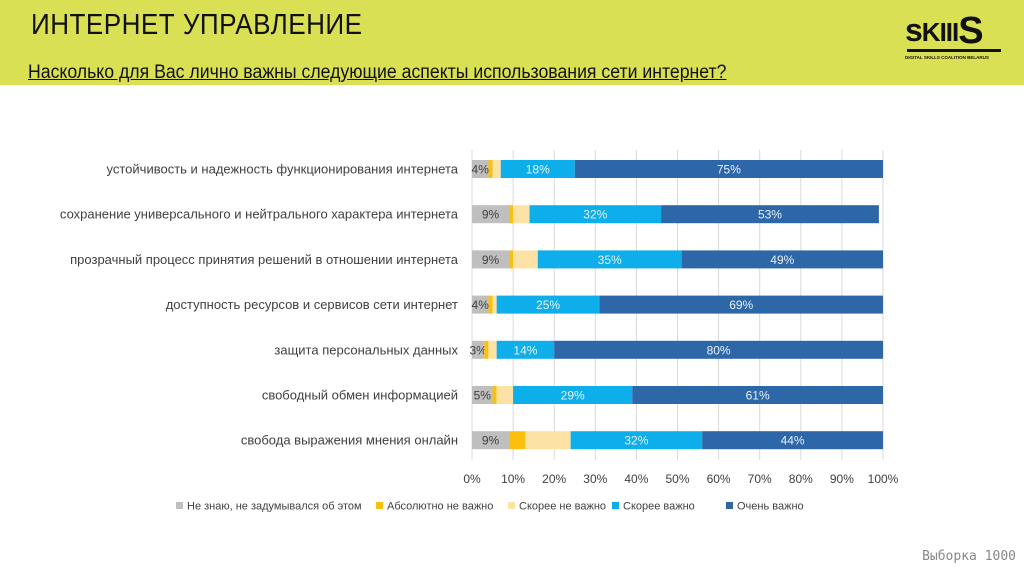 The width and height of the screenshot is (1024, 578). Describe the element at coordinates (677, 479) in the screenshot. I see `x-tick-label: 50%` at that location.